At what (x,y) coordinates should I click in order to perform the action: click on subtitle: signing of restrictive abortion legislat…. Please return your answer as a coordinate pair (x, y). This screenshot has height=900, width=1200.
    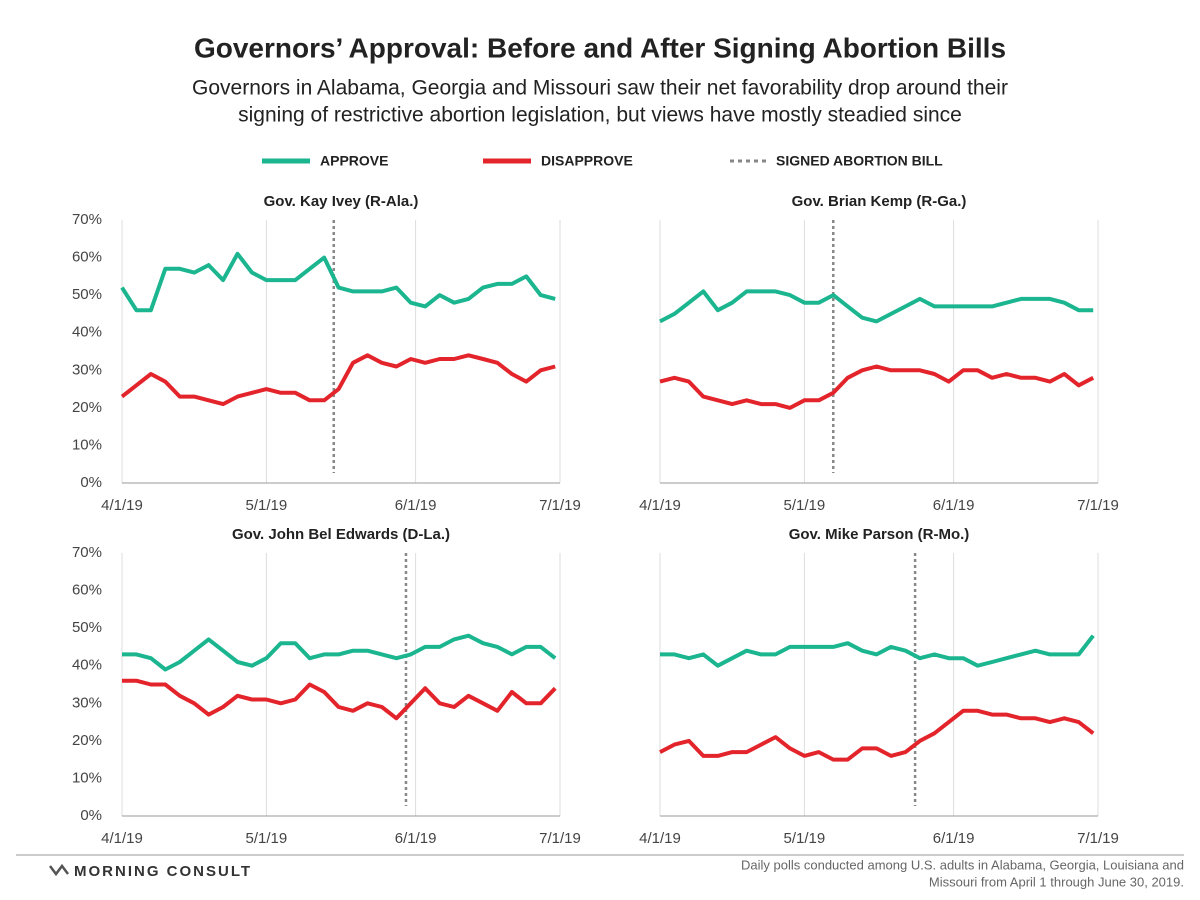
    Looking at the image, I should click on (600, 115).